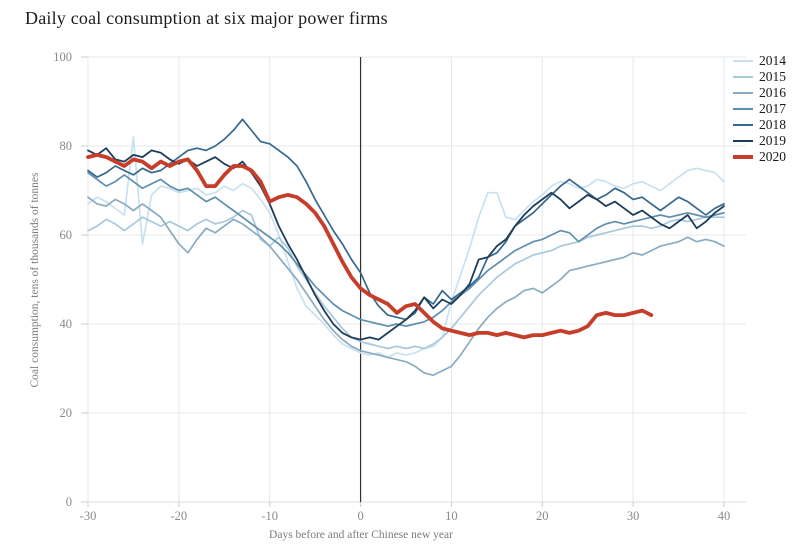 The width and height of the screenshot is (809, 550). Describe the element at coordinates (66, 235) in the screenshot. I see `y-tick-label-60: 60` at that location.